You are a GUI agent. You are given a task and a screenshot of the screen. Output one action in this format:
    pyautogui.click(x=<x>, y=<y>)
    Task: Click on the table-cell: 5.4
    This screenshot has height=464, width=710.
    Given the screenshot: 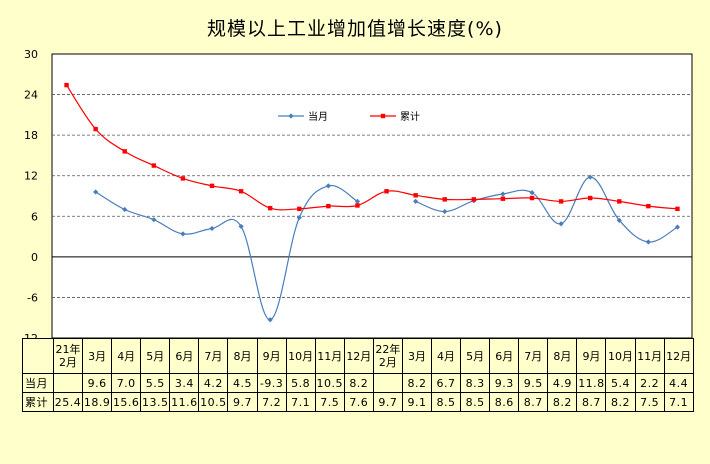 What is the action you would take?
    pyautogui.click(x=620, y=383)
    